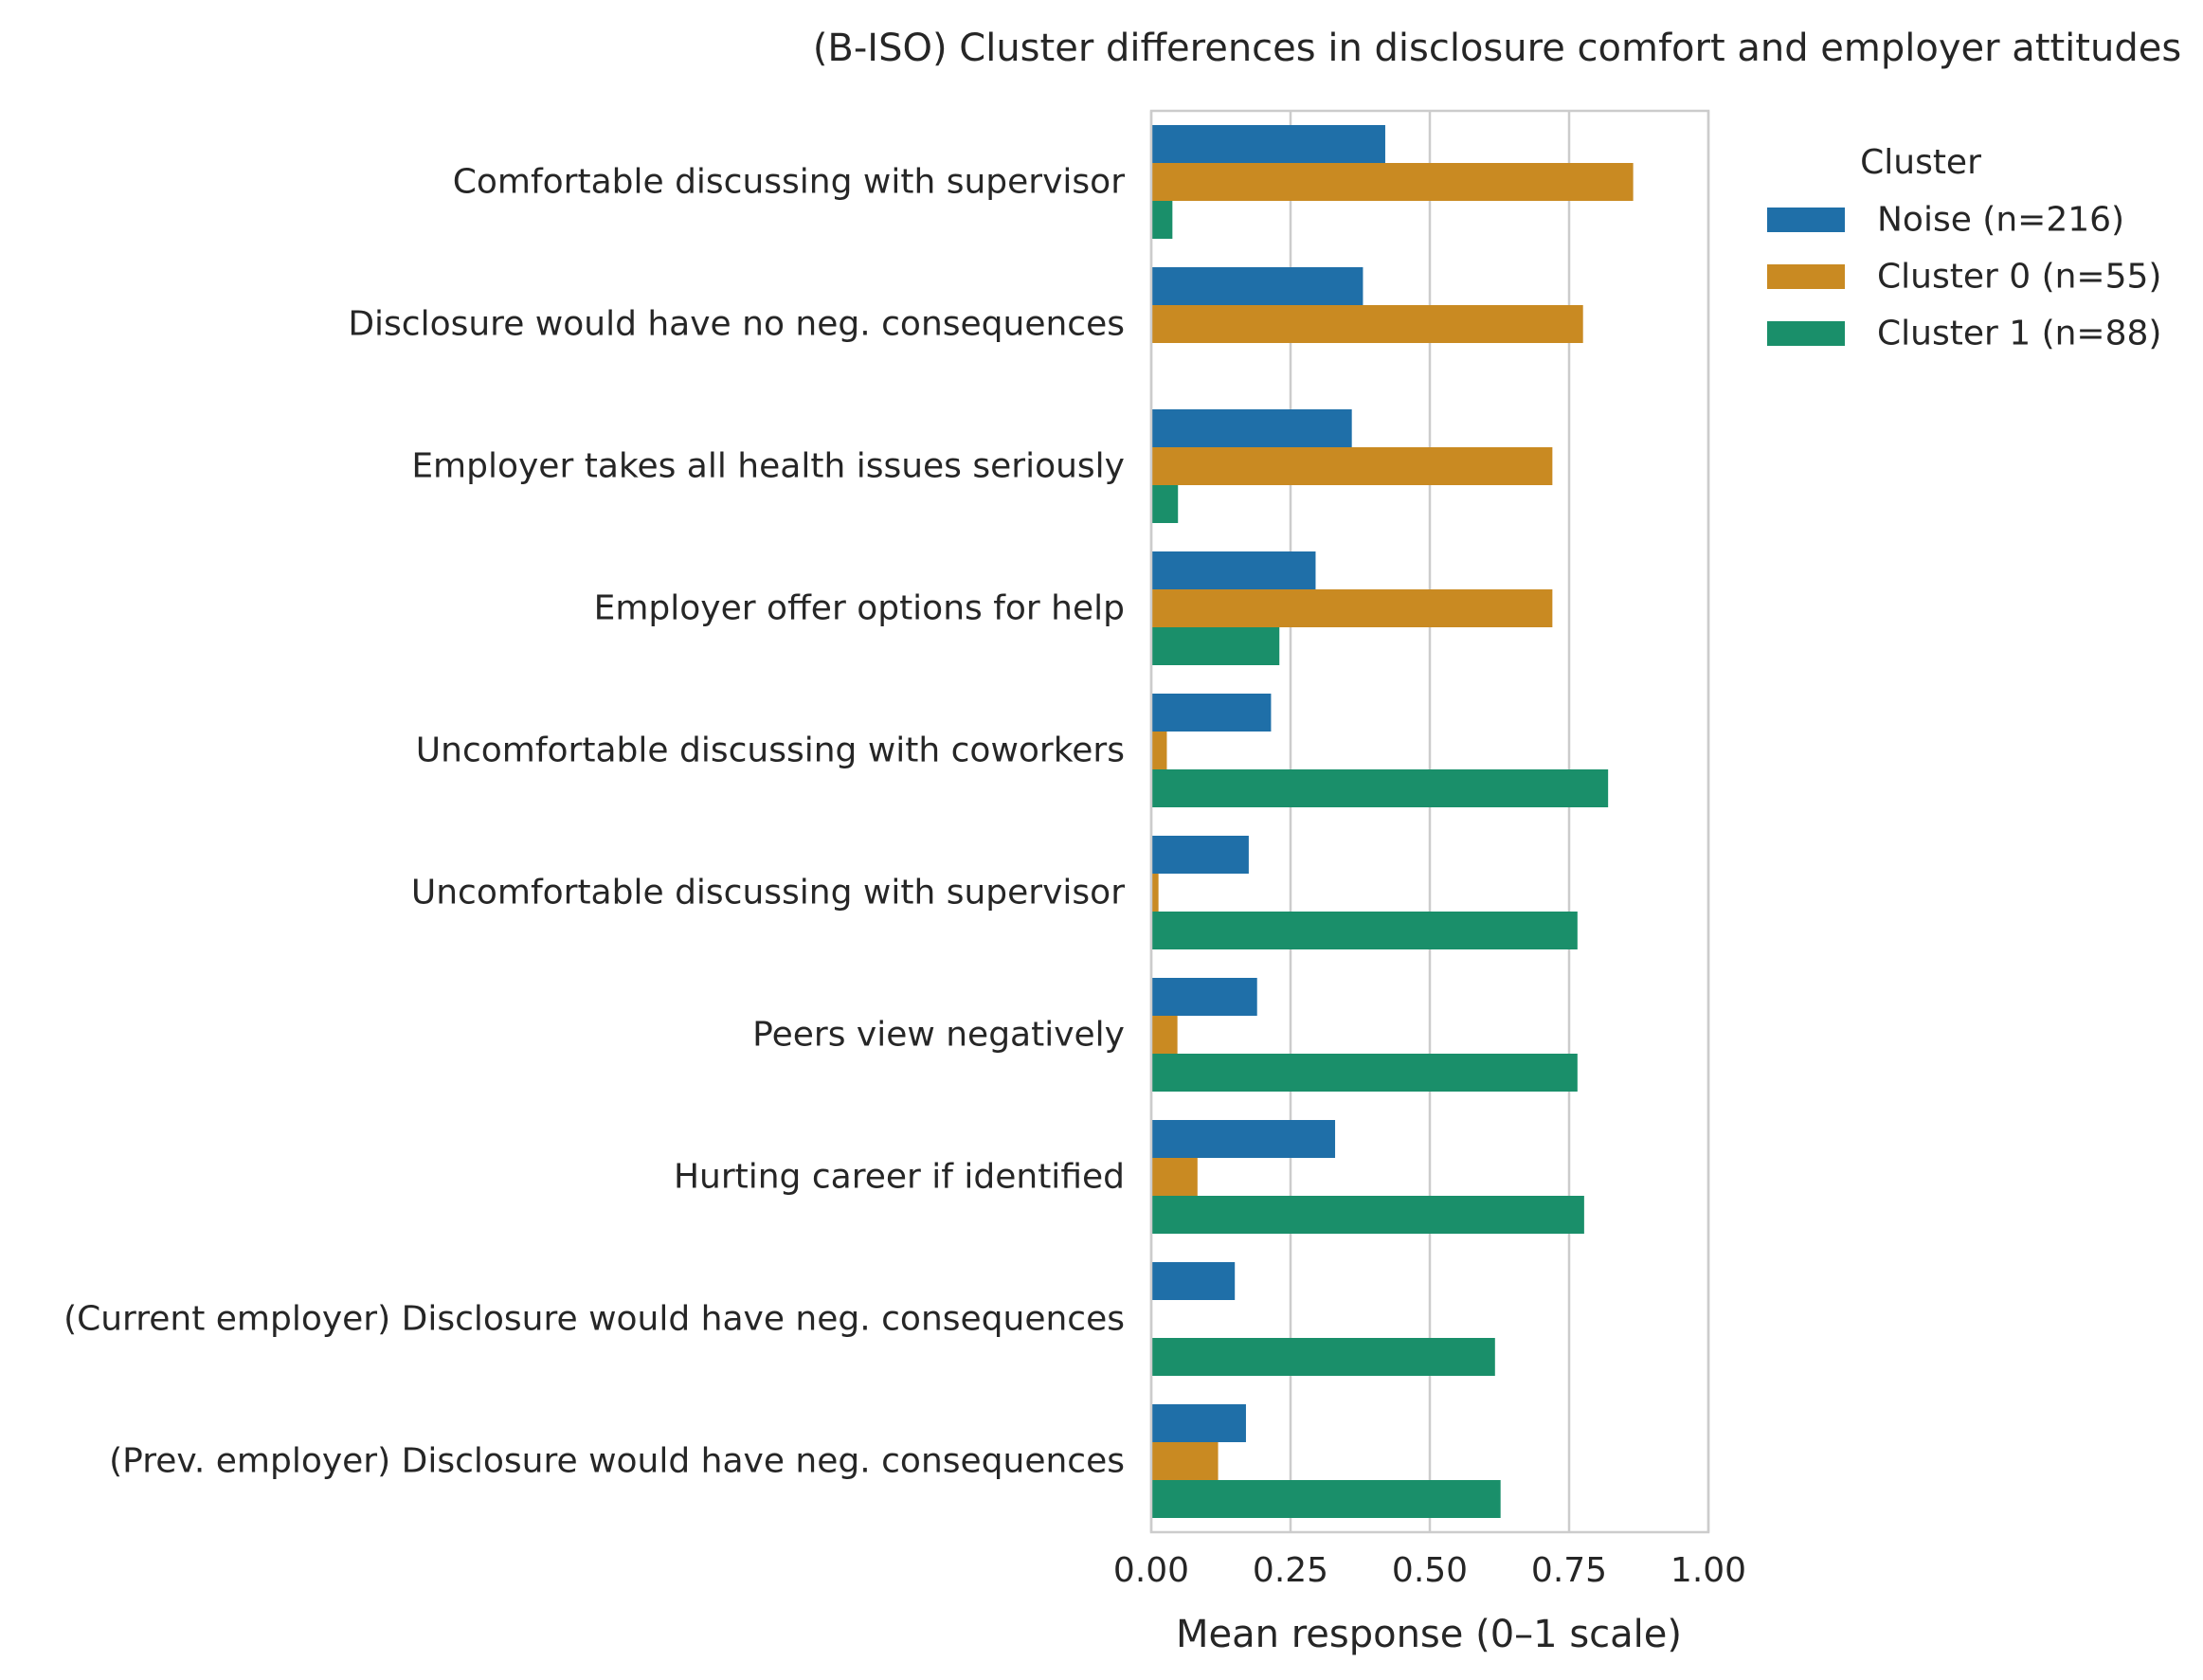 Image resolution: width=2203 pixels, height=1680 pixels. Describe the element at coordinates (1268, 144) in the screenshot. I see `bar-series0-cat0` at that location.